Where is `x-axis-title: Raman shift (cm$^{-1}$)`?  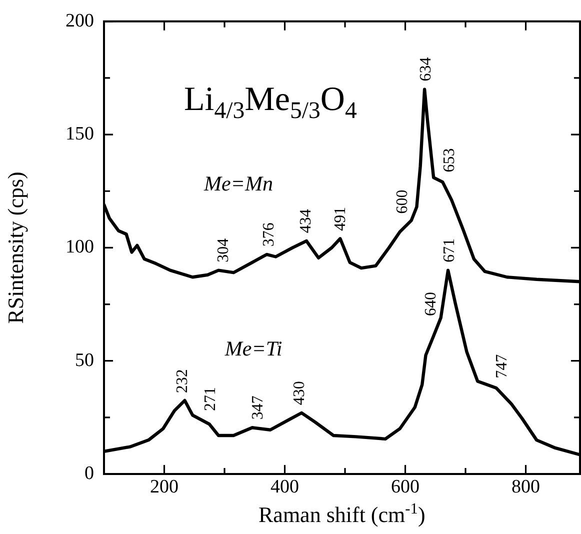
x-axis-title: Raman shift (cm$^{-1}$) is located at coordinates (342, 513).